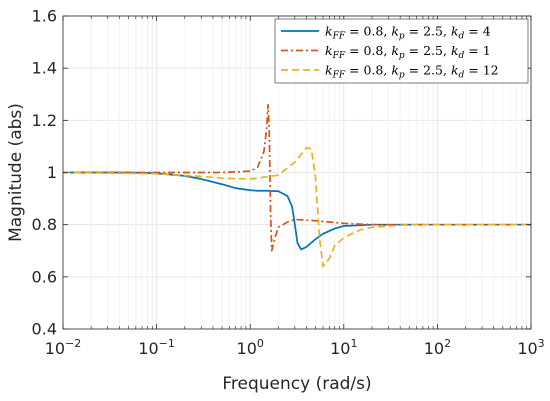 Image resolution: width=550 pixels, height=401 pixels. Describe the element at coordinates (44, 276) in the screenshot. I see `y-tick-label: 0.6` at that location.